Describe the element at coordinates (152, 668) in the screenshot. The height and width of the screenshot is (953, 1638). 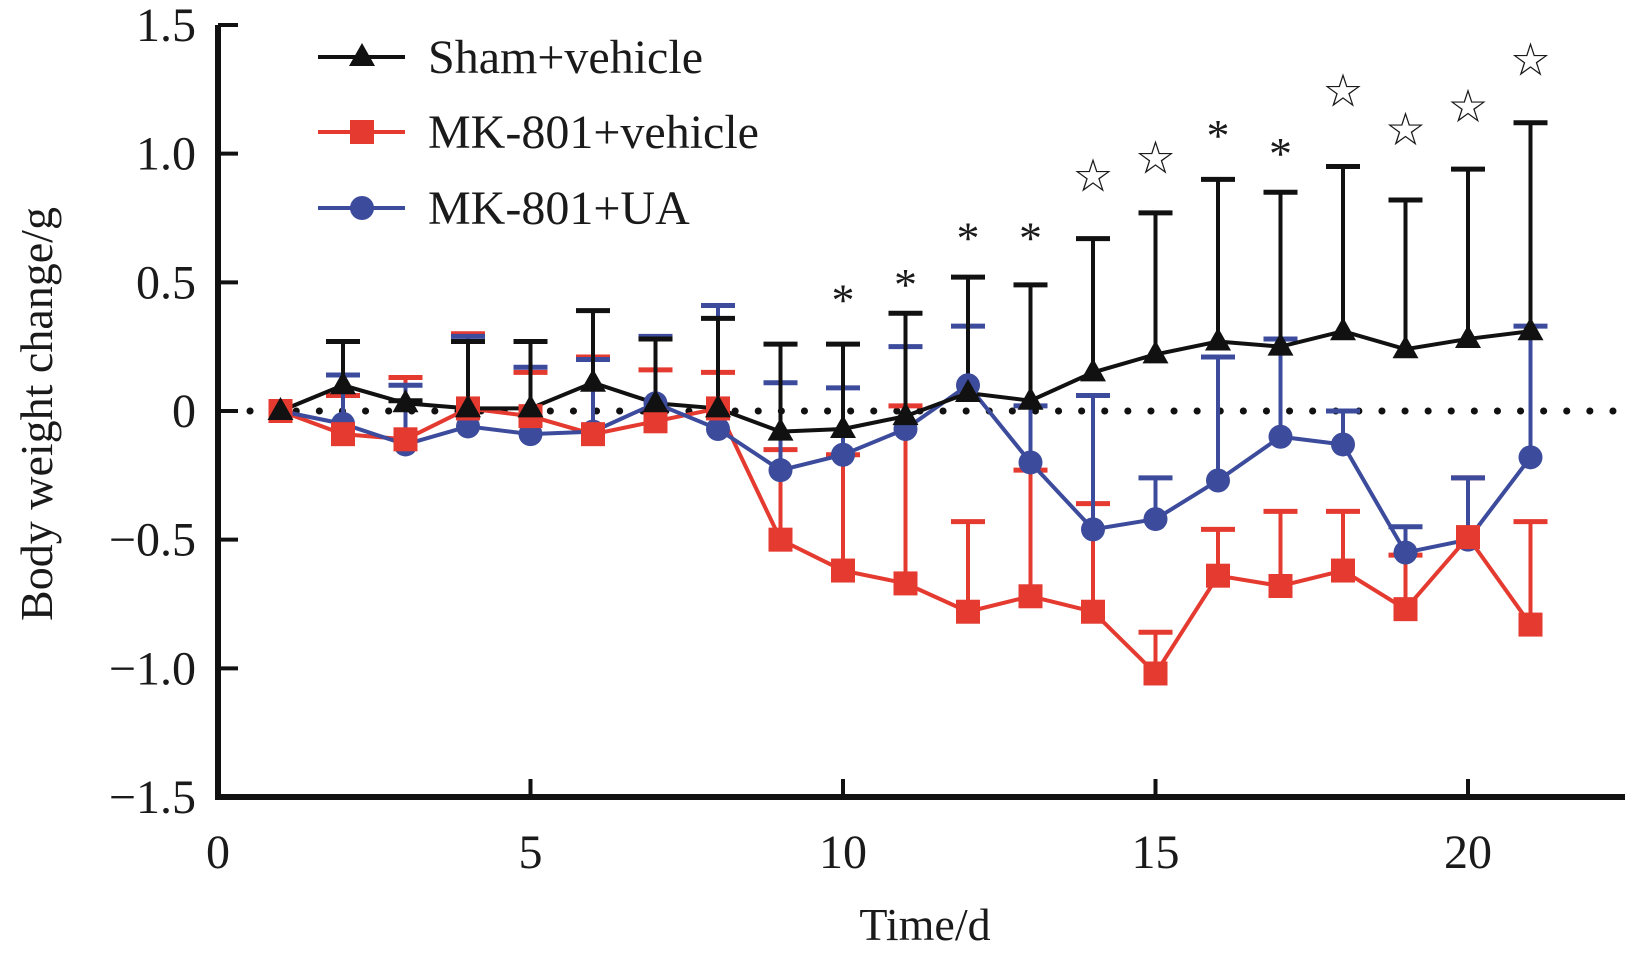
I see `y-tick-label: −1.0` at that location.